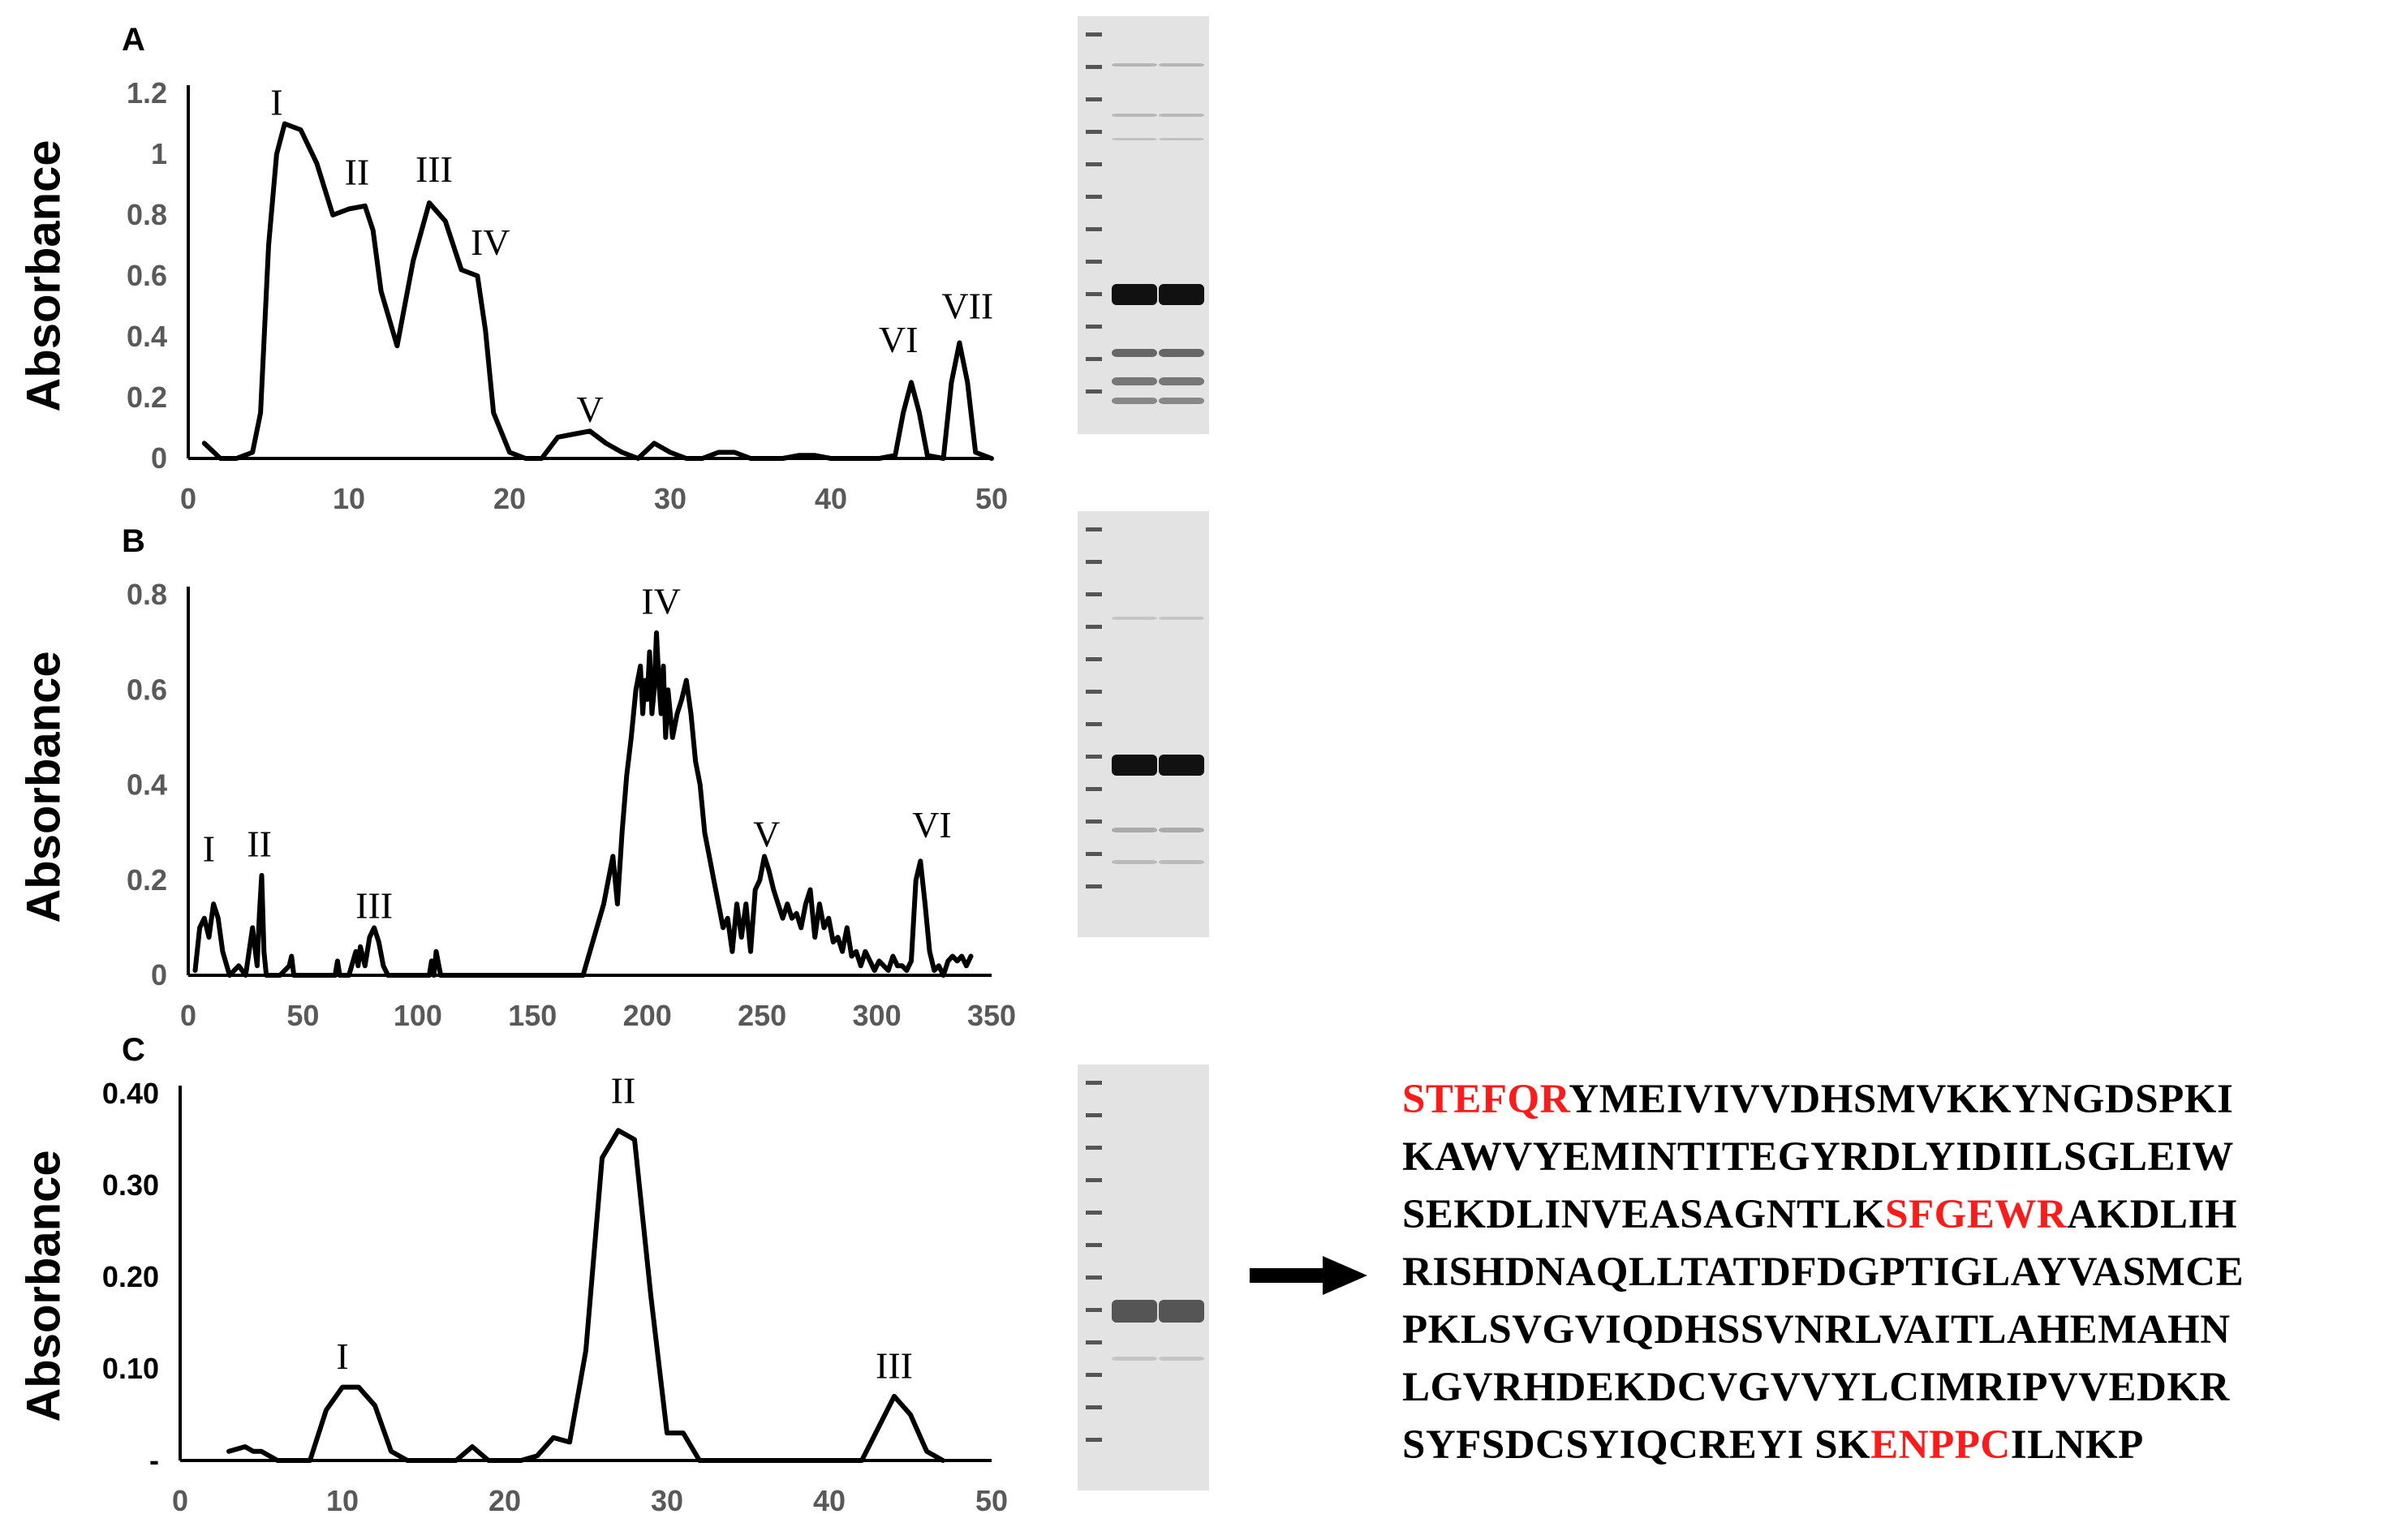 The height and width of the screenshot is (1540, 2393). Describe the element at coordinates (259, 843) in the screenshot. I see `peak-label-b: II` at that location.